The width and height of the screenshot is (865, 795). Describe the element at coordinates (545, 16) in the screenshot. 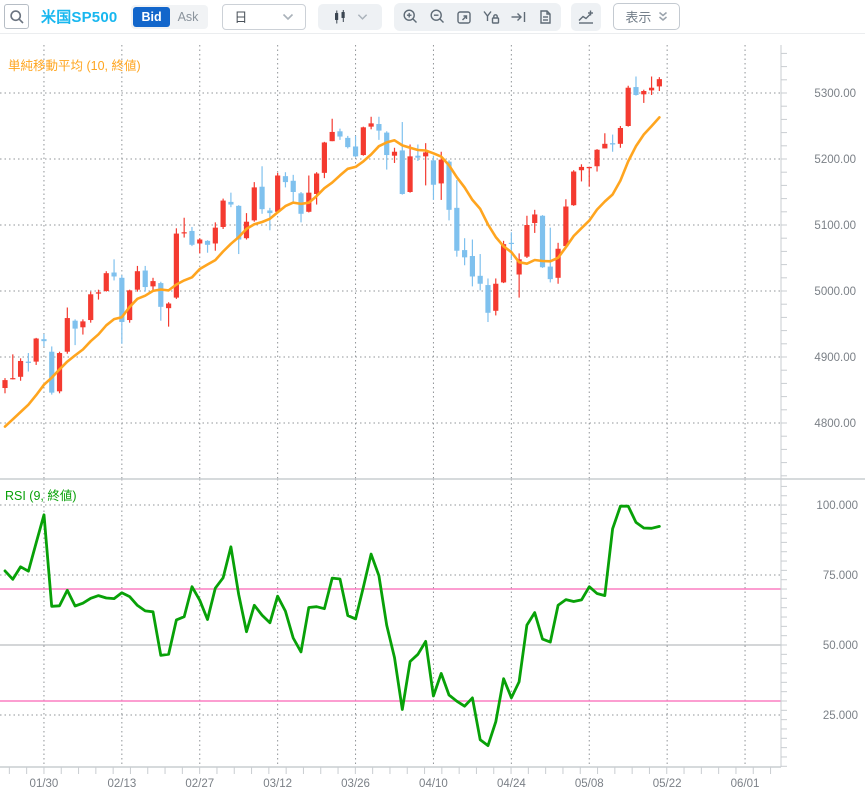

I see `chart-properties-button` at that location.